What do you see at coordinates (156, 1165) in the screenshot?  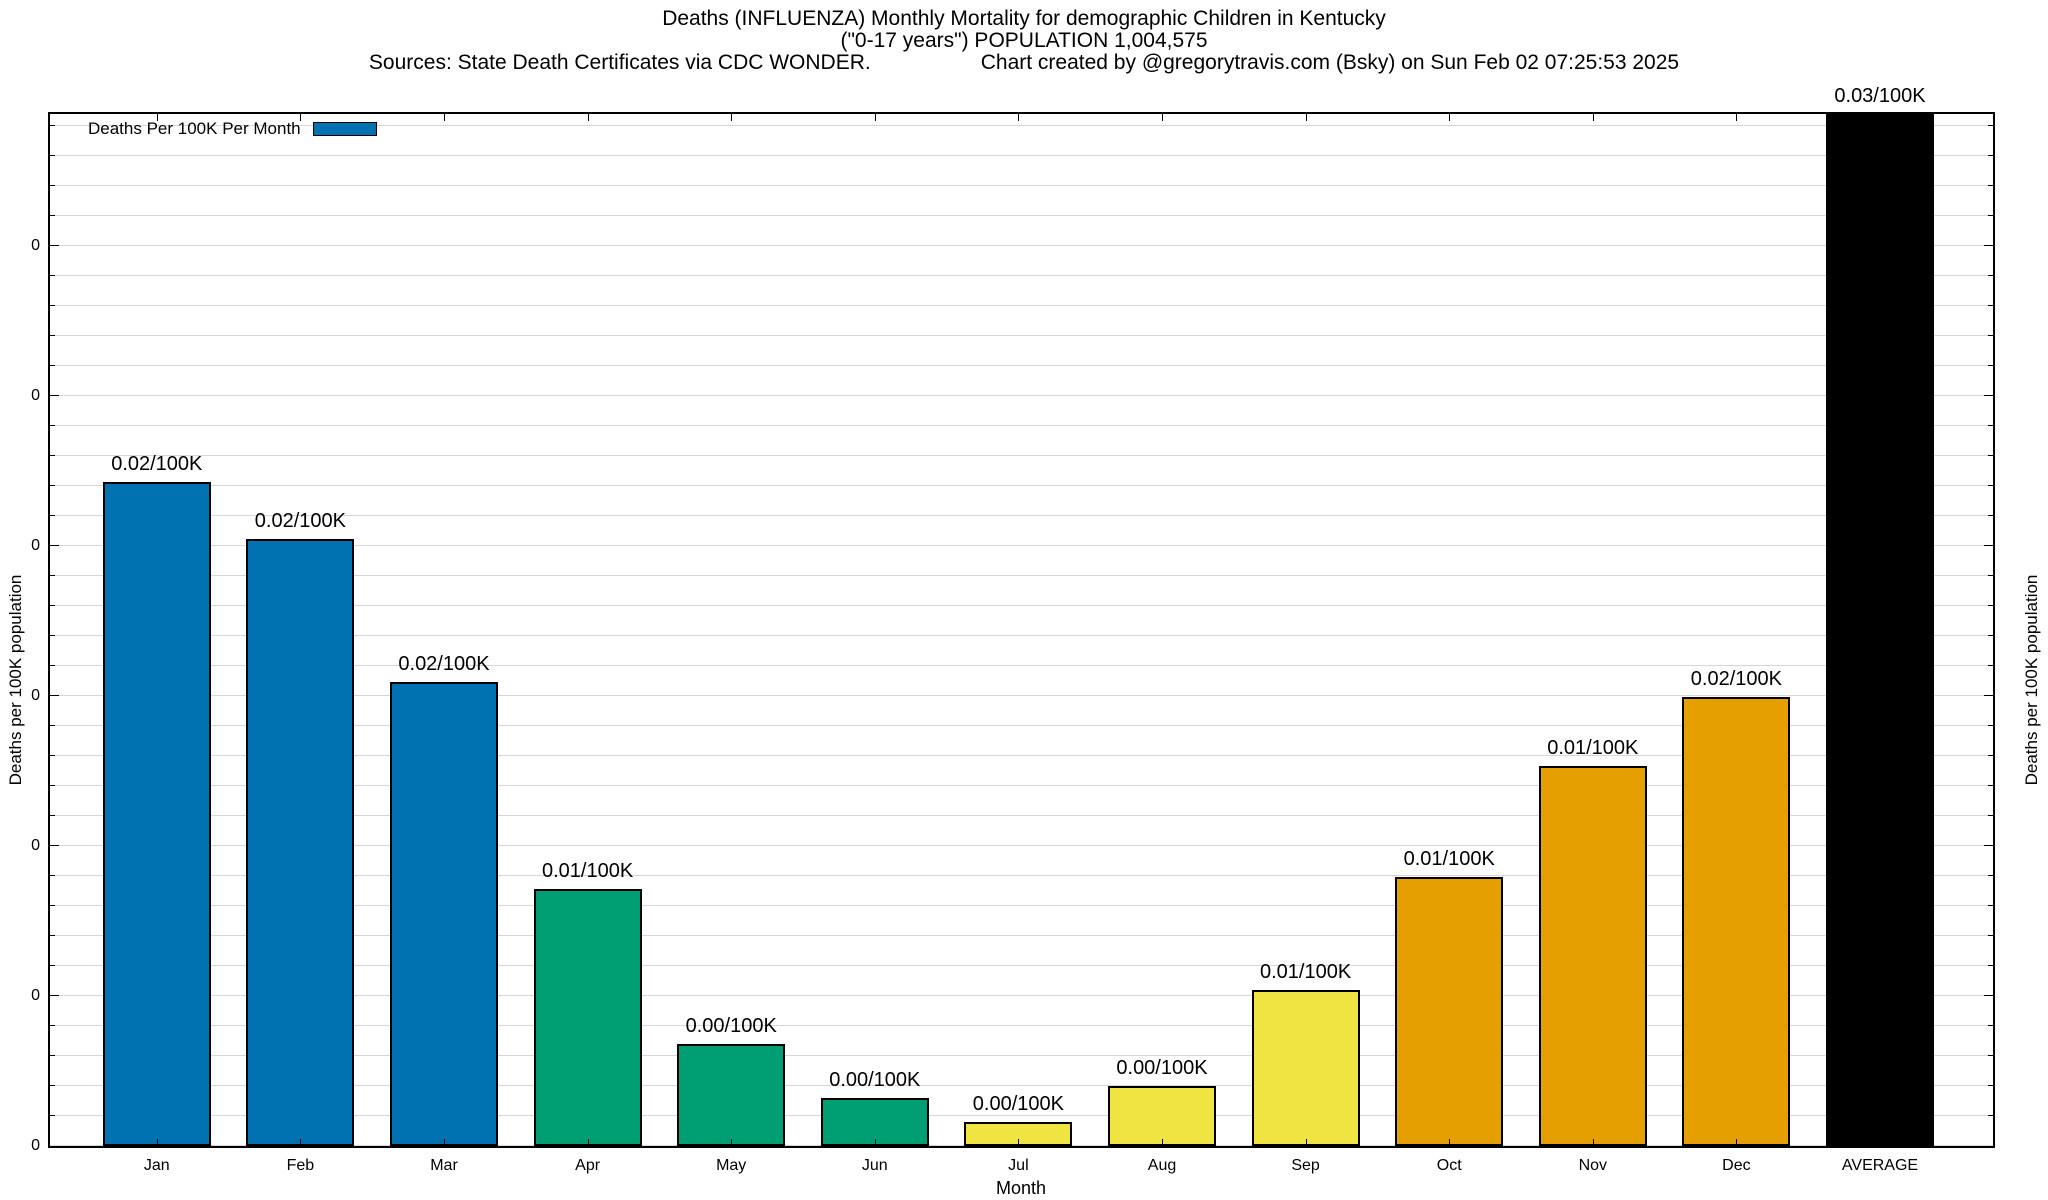 I see `x-tick-label-jan: Jan` at bounding box center [156, 1165].